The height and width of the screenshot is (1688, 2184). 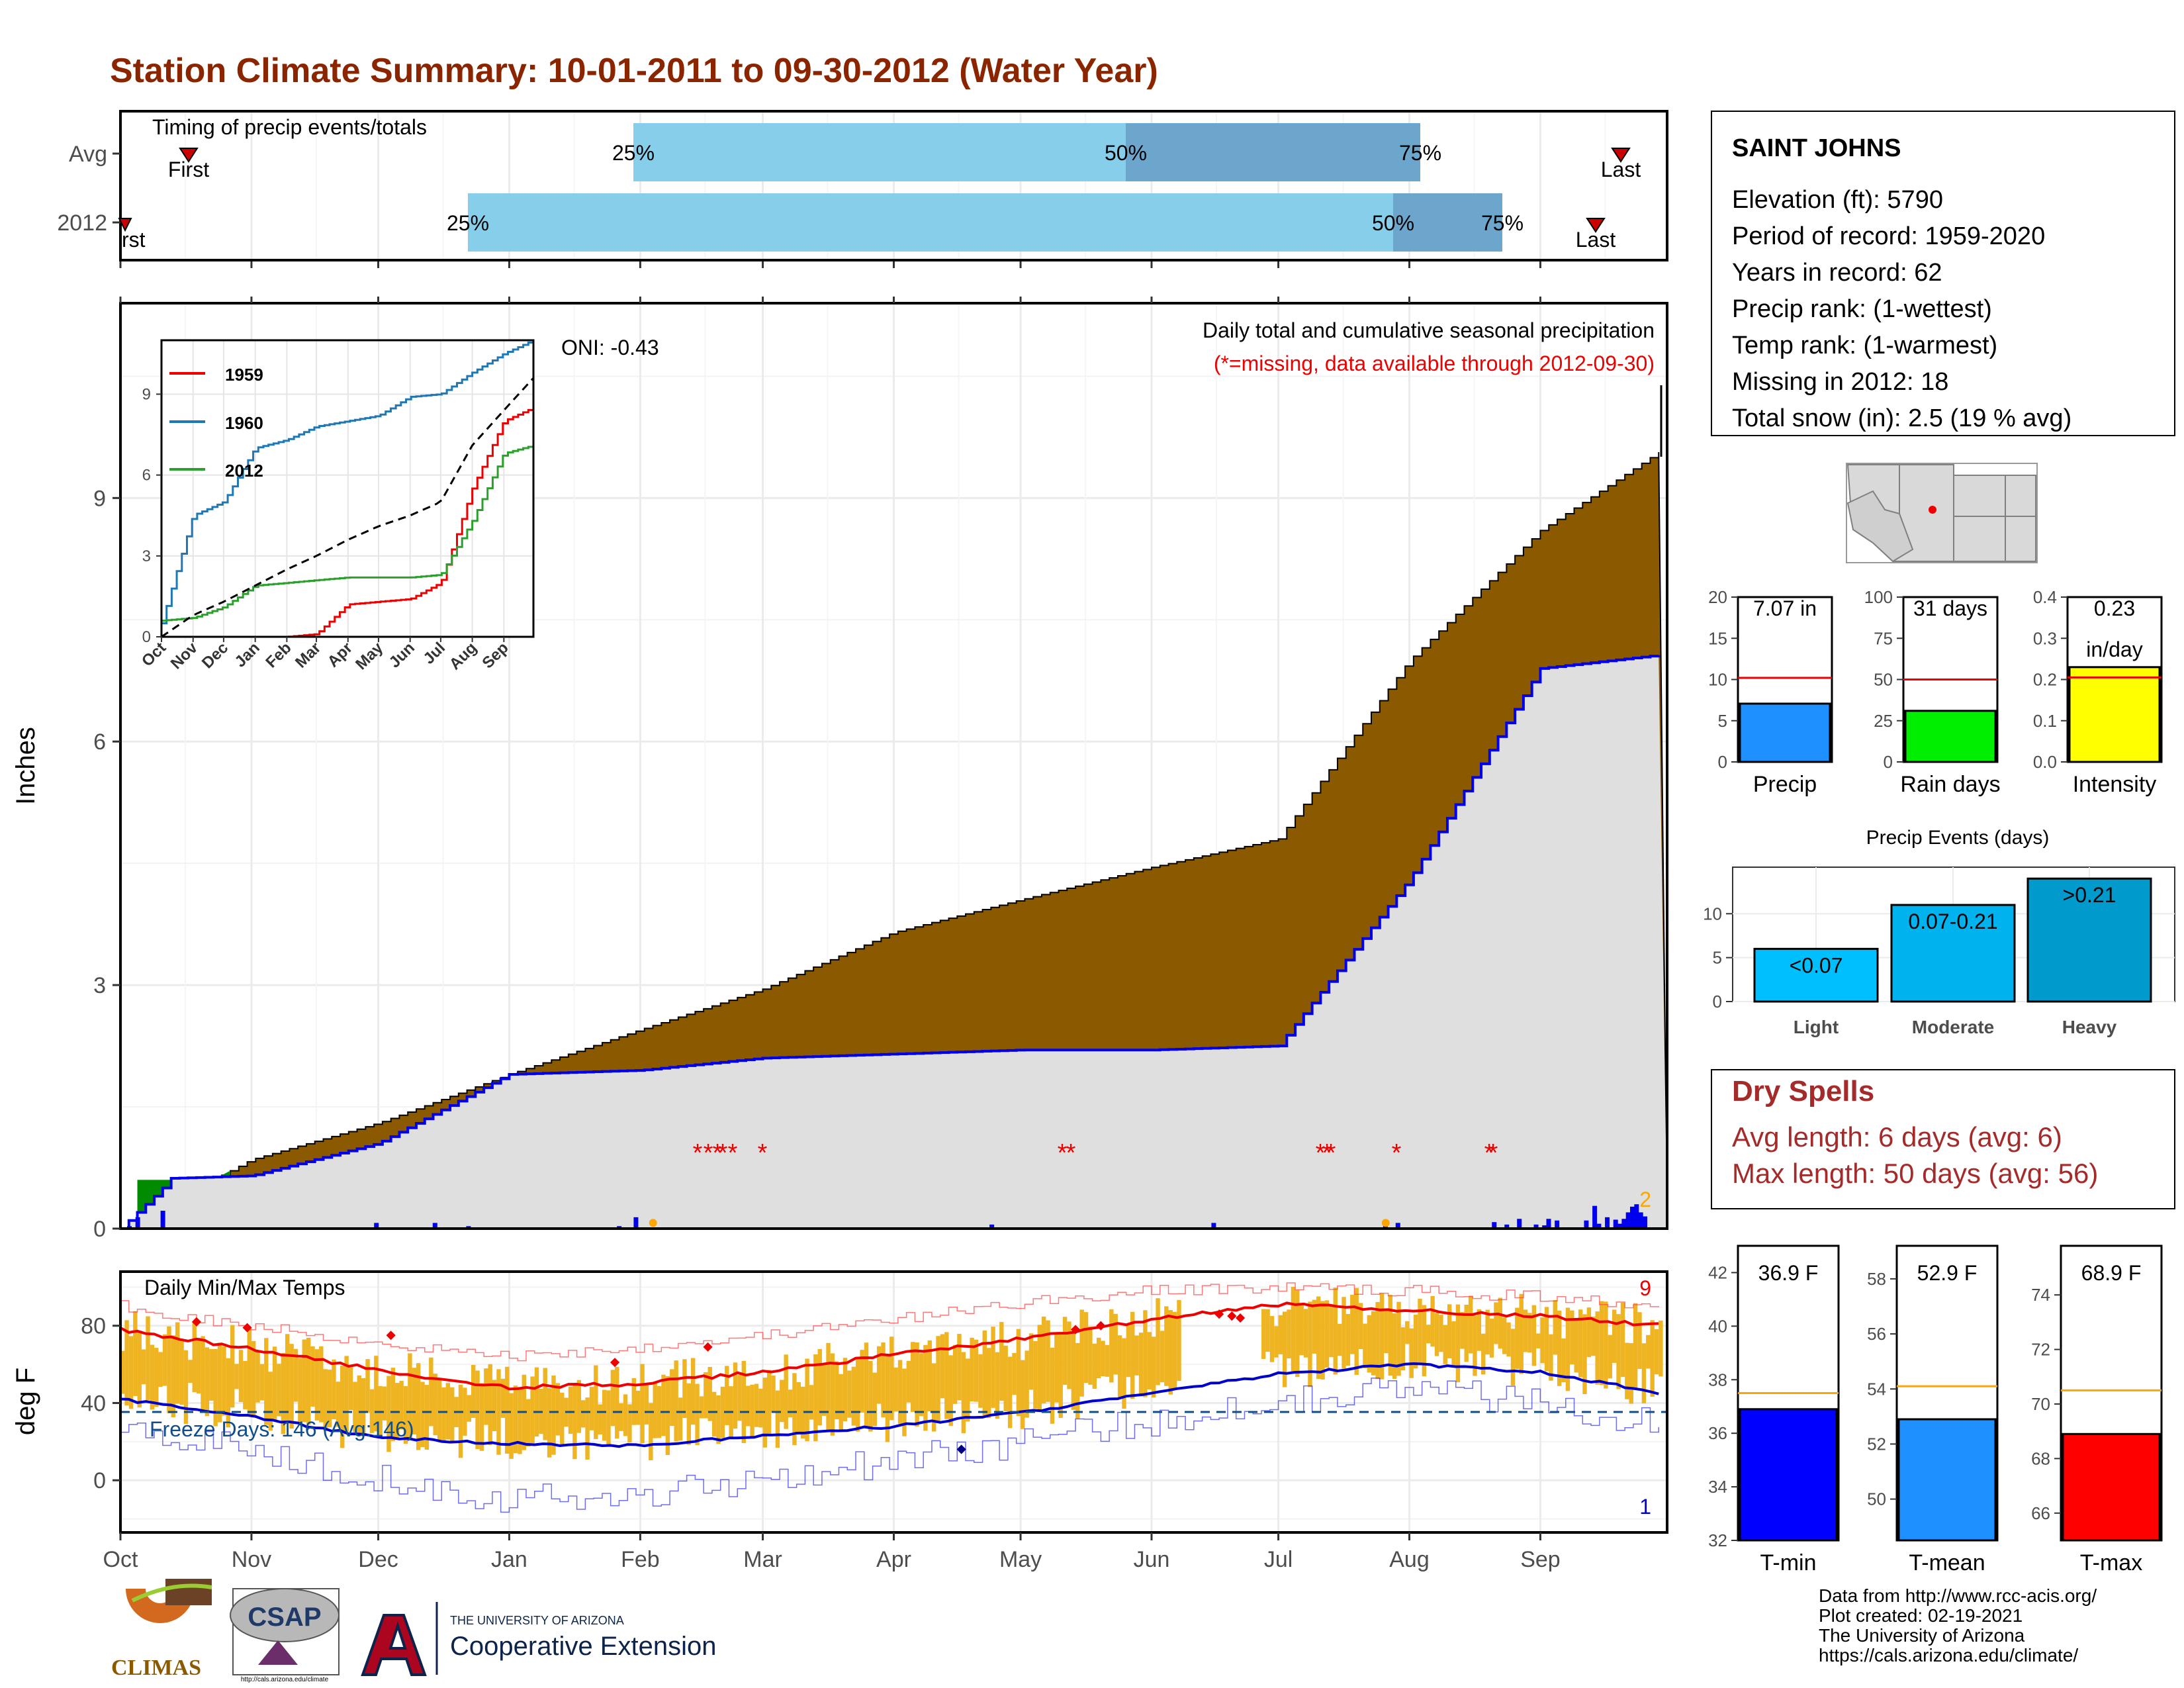 I want to click on summary-bar-tick-label: 50, so click(x=1883, y=680).